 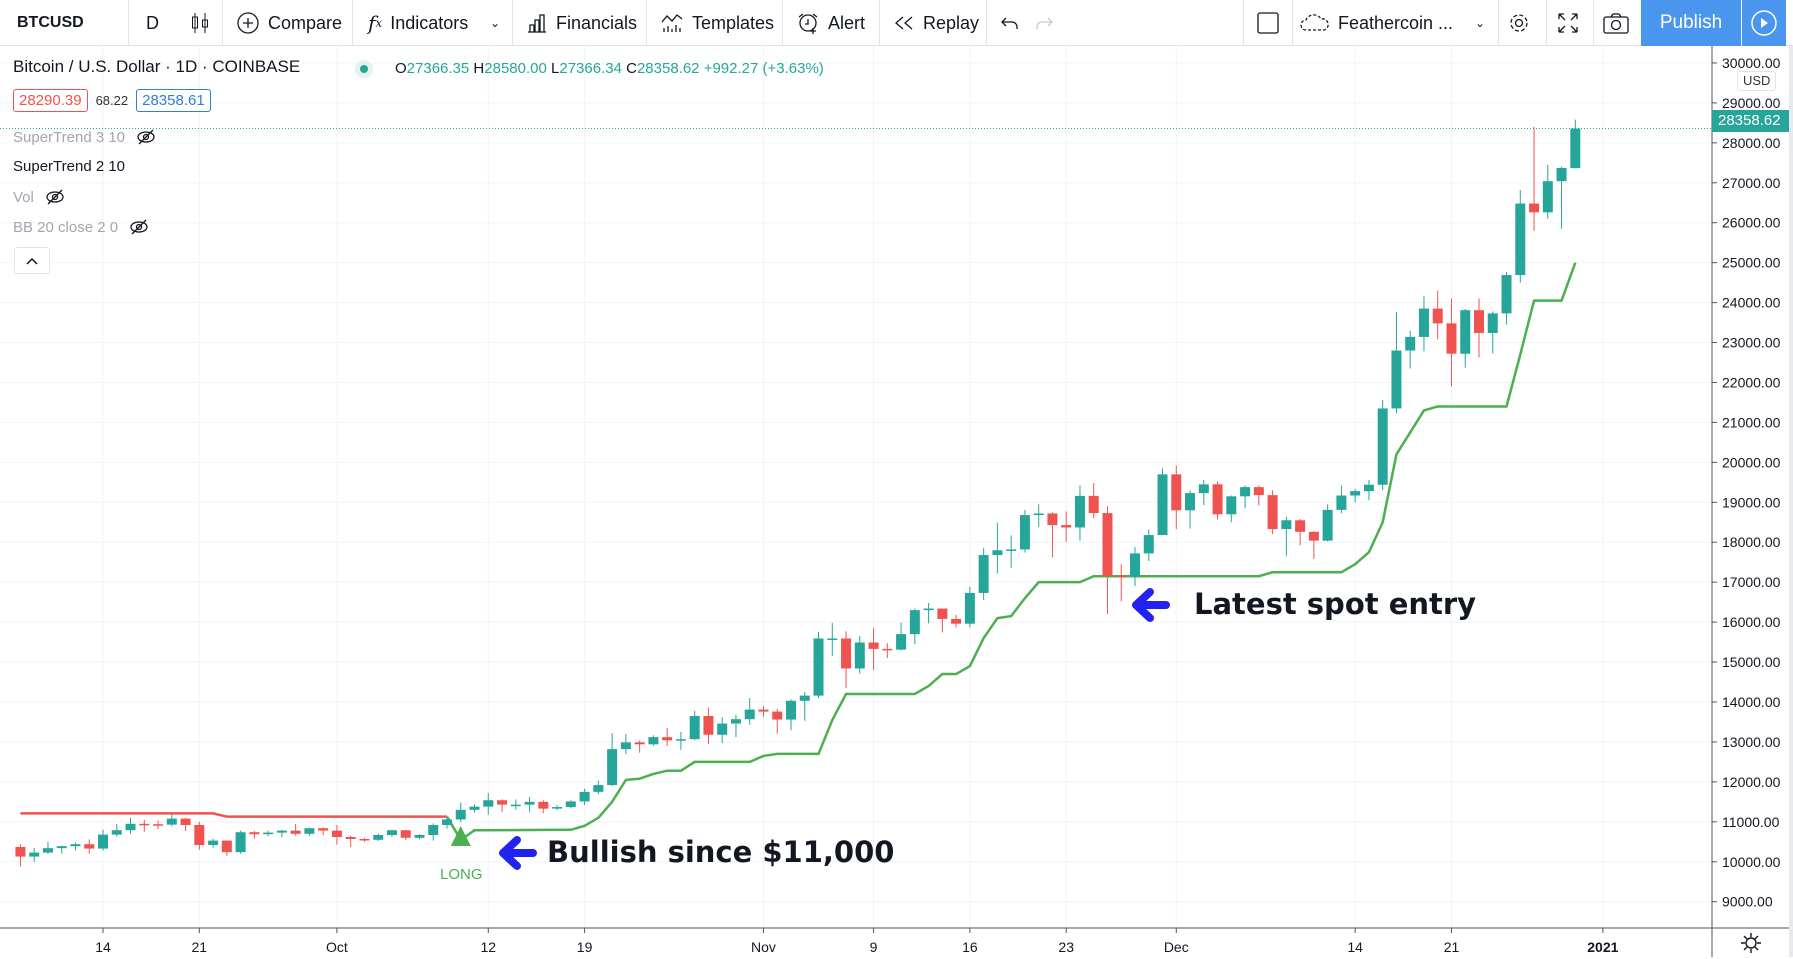 I want to click on long-signal-label: LONG, so click(x=461, y=874).